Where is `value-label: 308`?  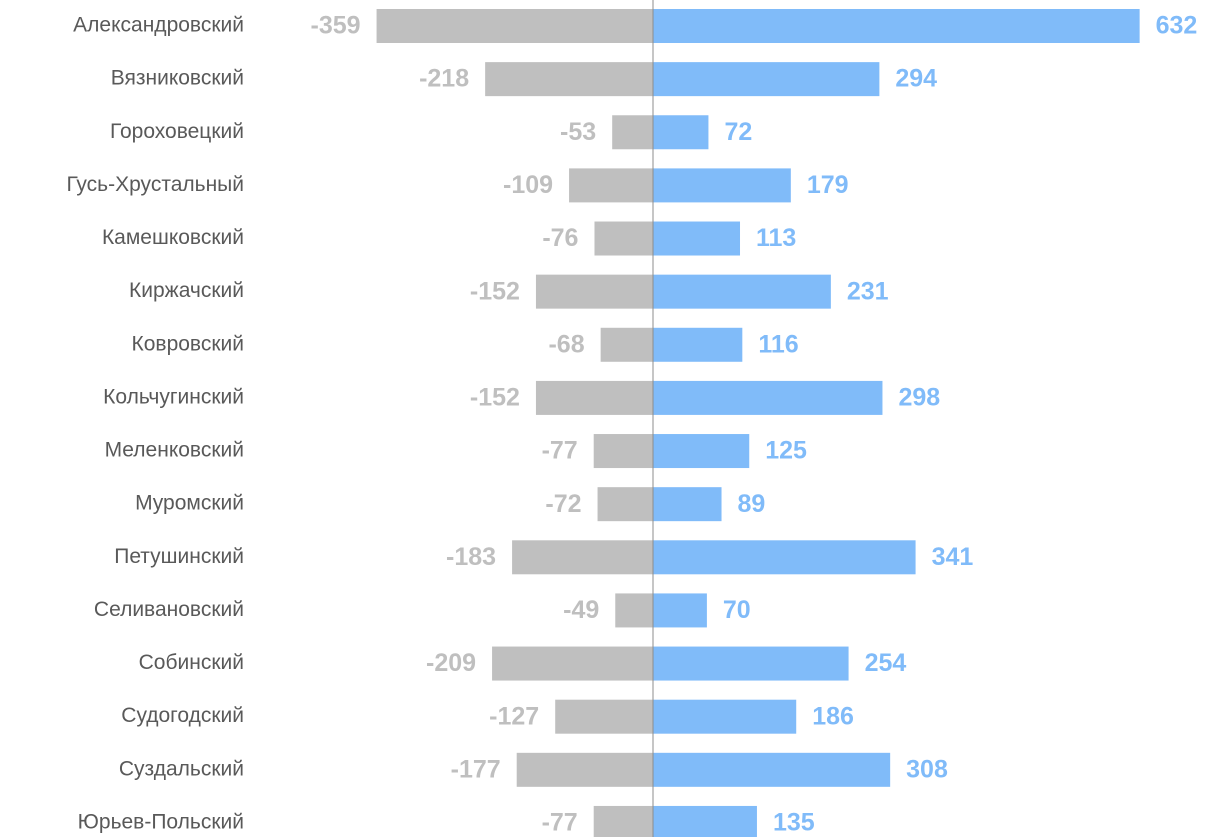
value-label: 308 is located at coordinates (927, 769).